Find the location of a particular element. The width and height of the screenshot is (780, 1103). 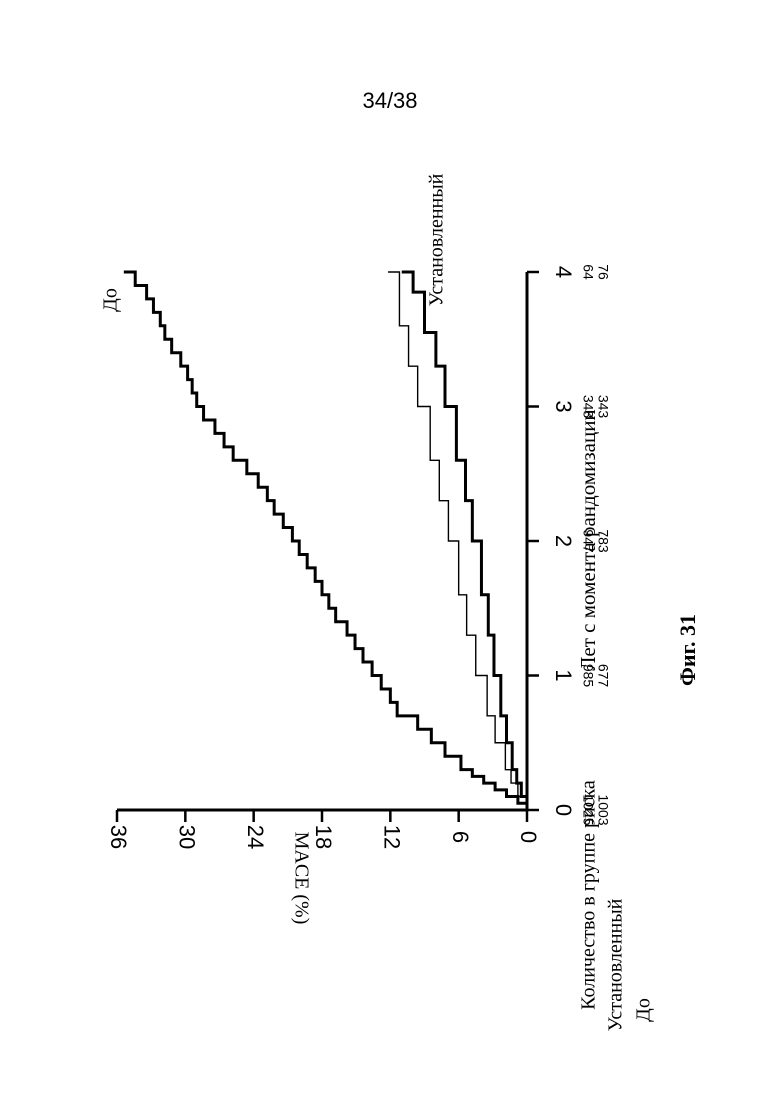

x-tick-label: 3 is located at coordinates (563, 406).